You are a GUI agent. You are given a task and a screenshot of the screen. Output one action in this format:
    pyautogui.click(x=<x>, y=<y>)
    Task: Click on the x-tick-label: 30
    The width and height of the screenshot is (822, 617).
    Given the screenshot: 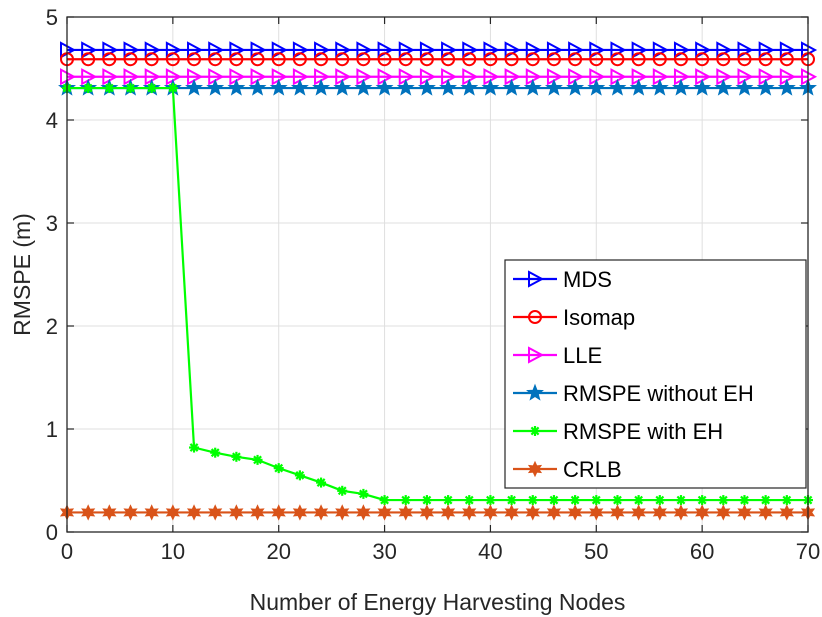 What is the action you would take?
    pyautogui.click(x=384, y=551)
    